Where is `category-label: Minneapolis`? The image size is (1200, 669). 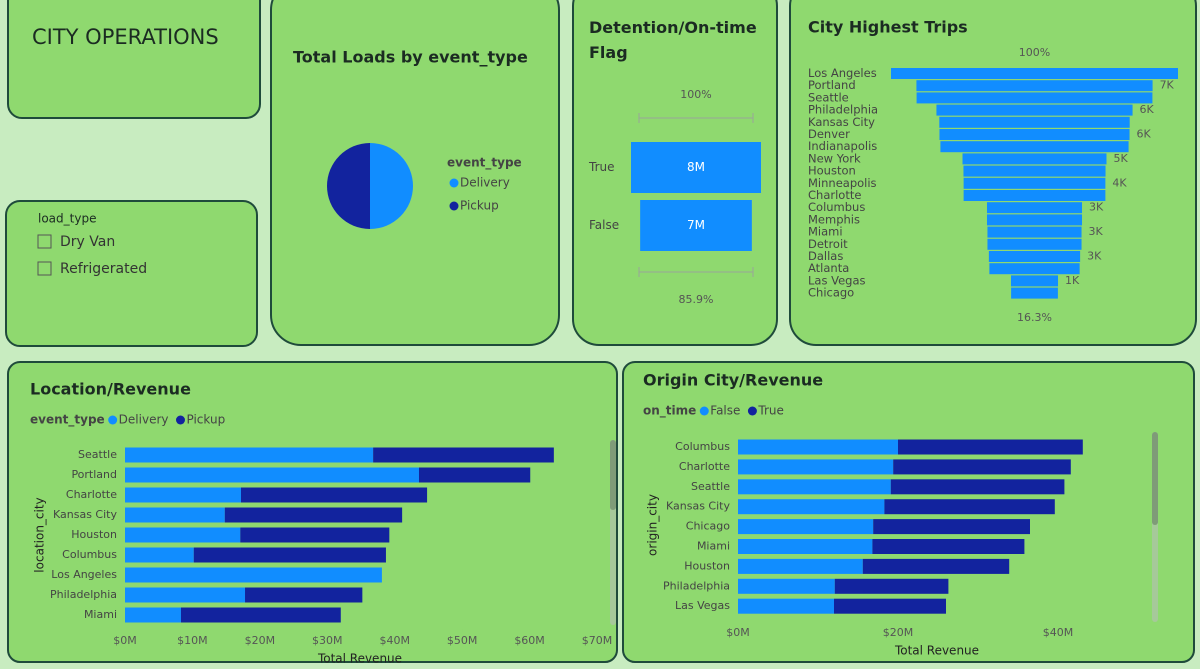 category-label: Minneapolis is located at coordinates (842, 183).